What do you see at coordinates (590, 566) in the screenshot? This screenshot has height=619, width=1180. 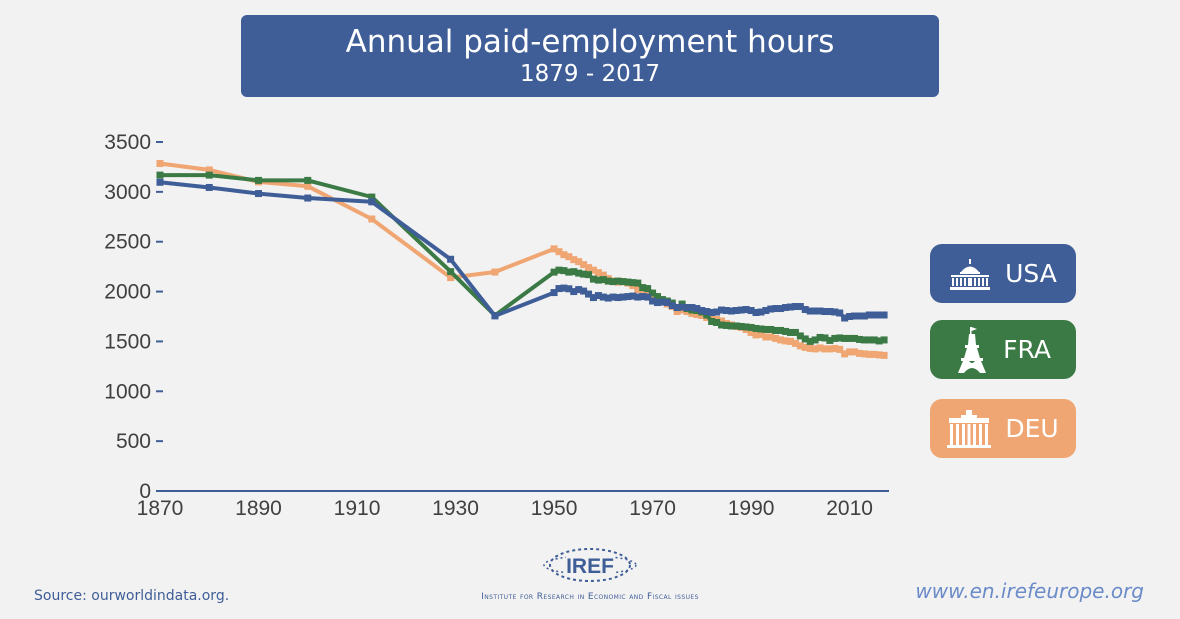 I see `svg-text: IREF` at bounding box center [590, 566].